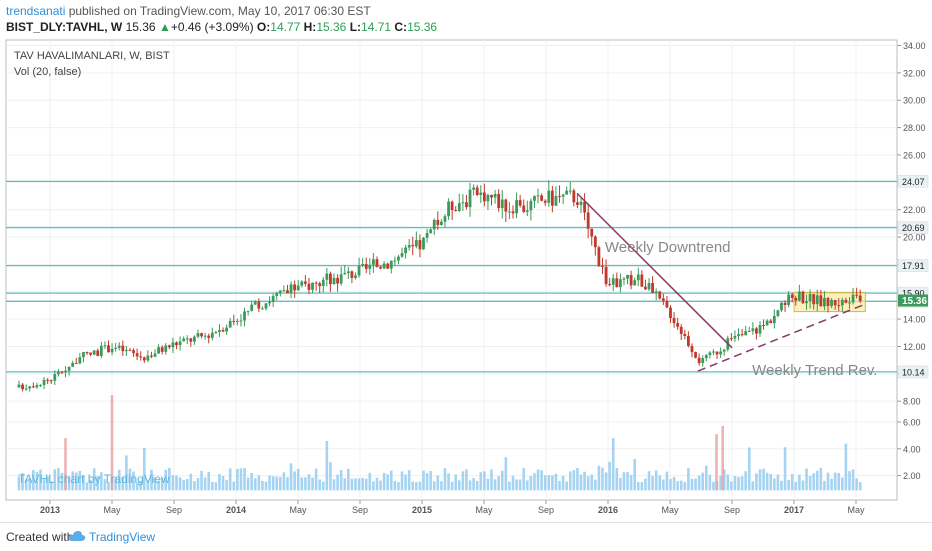  Describe the element at coordinates (913, 182) in the screenshot. I see `level-label: 24.07` at that location.